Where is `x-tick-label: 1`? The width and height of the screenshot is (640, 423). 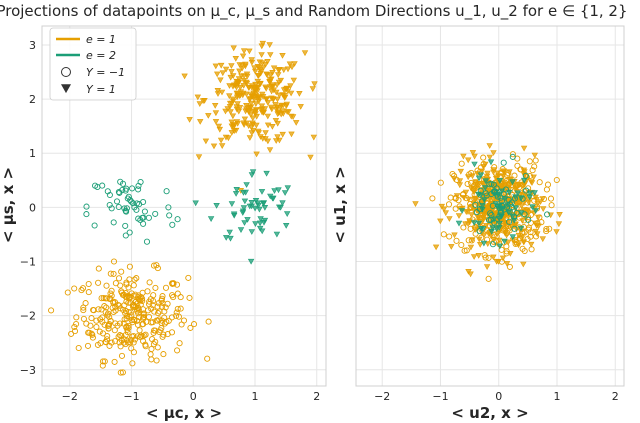
x-tick-label: 1 is located at coordinates (255, 396).